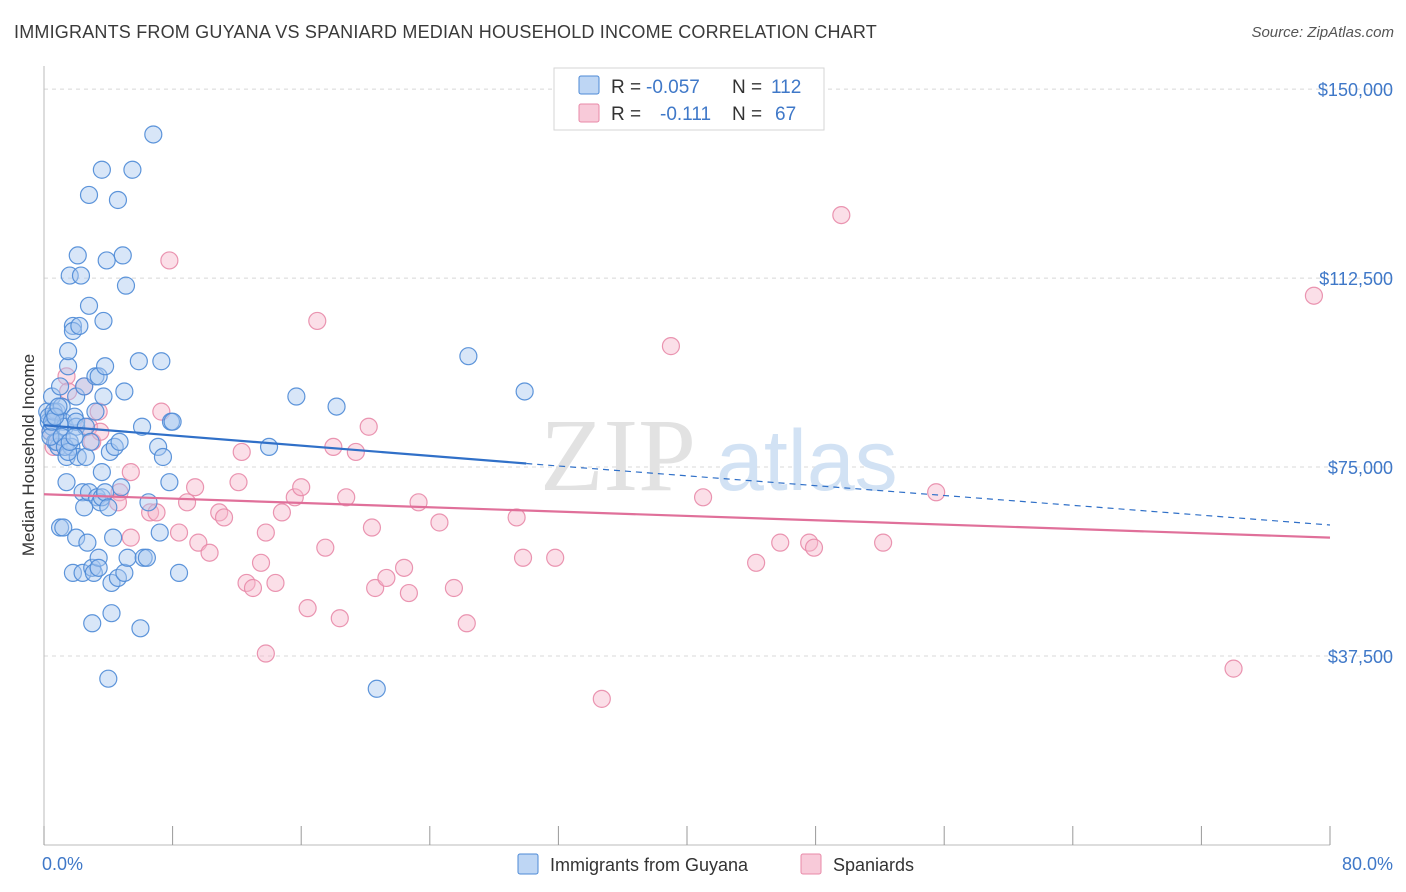 This screenshot has width=1406, height=892. Describe the element at coordinates (689, 99) in the screenshot. I see `stats-legend: R = -0.057 N = 112 R = -0.111 N = 67` at that location.